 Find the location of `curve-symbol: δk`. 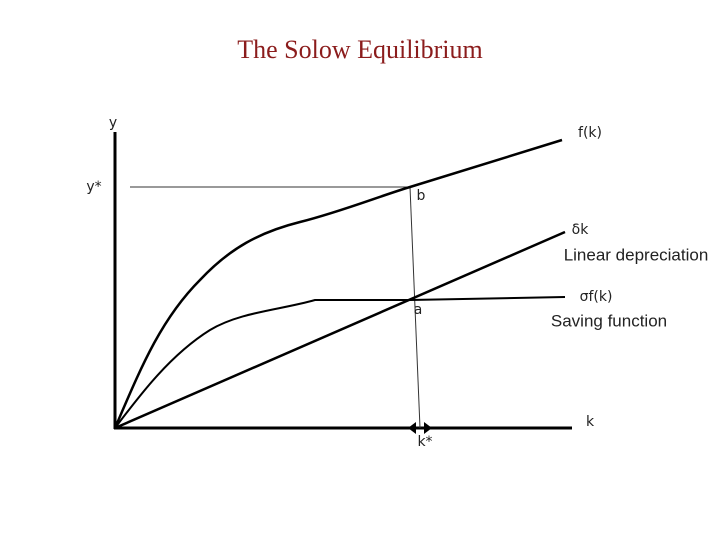

curve-symbol: δk is located at coordinates (581, 230).